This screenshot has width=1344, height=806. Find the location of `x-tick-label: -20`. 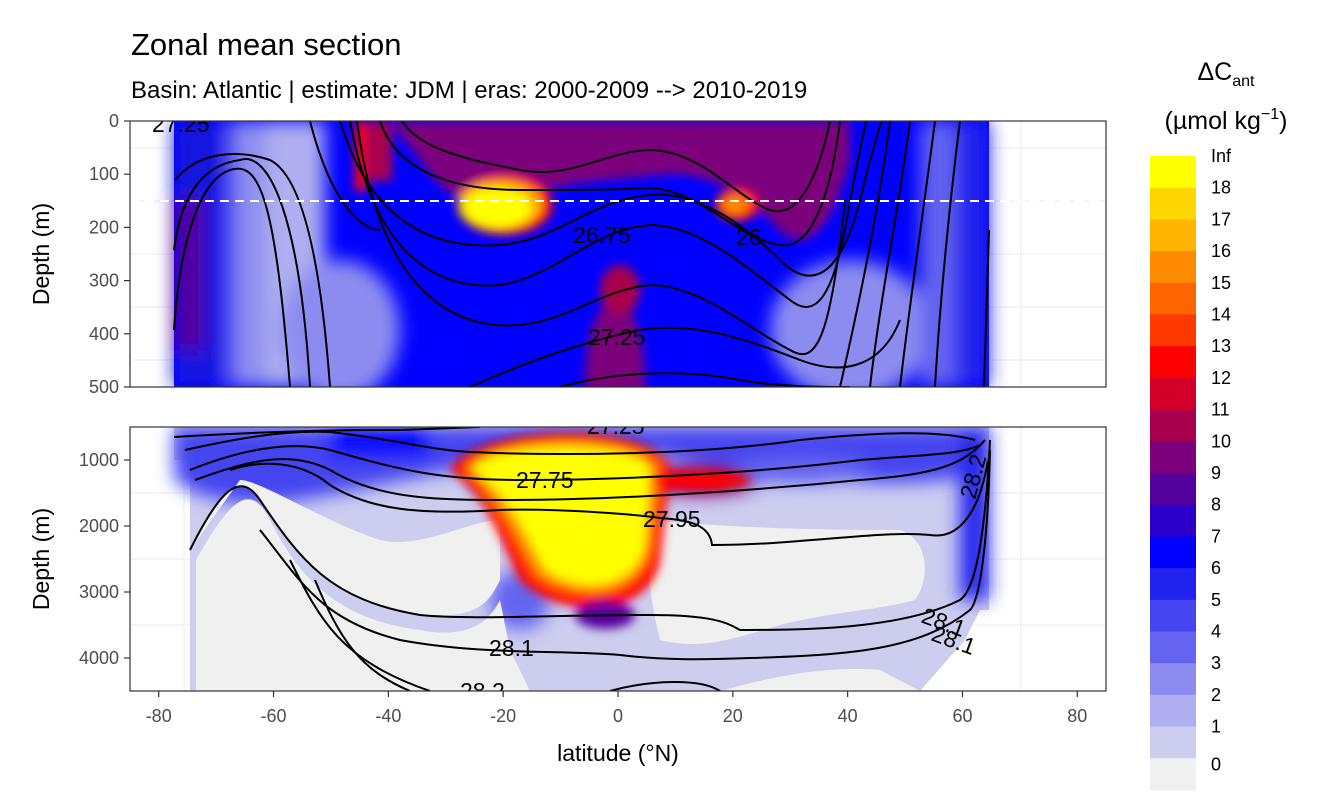

x-tick-label: -20 is located at coordinates (503, 716).